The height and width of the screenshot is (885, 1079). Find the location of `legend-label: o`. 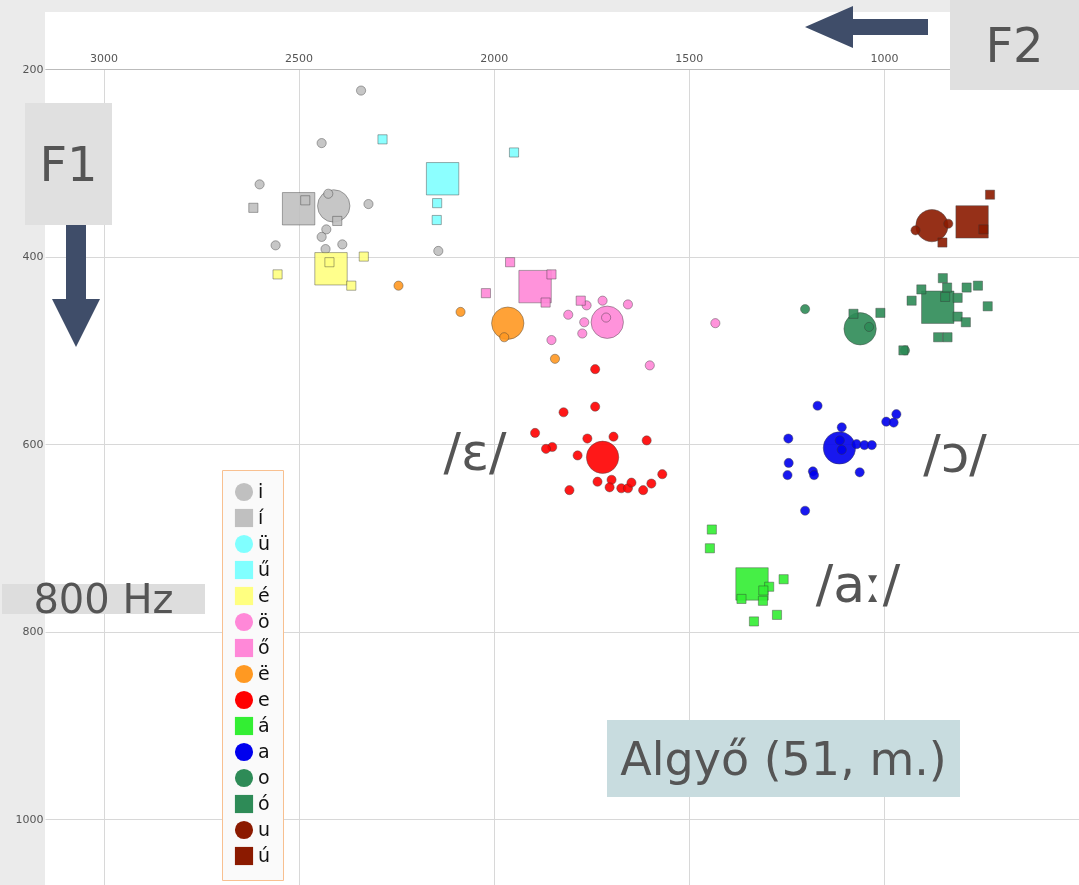

legend-label: o is located at coordinates (264, 777).